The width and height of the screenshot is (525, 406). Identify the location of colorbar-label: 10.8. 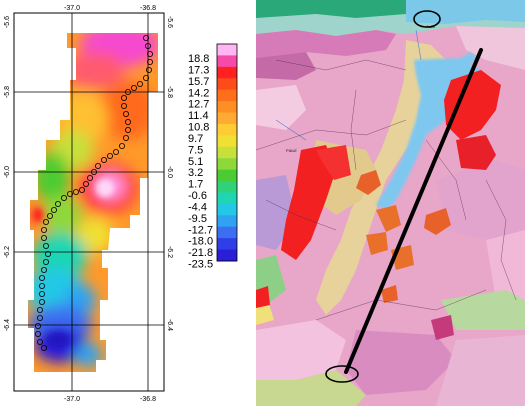
(198, 128).